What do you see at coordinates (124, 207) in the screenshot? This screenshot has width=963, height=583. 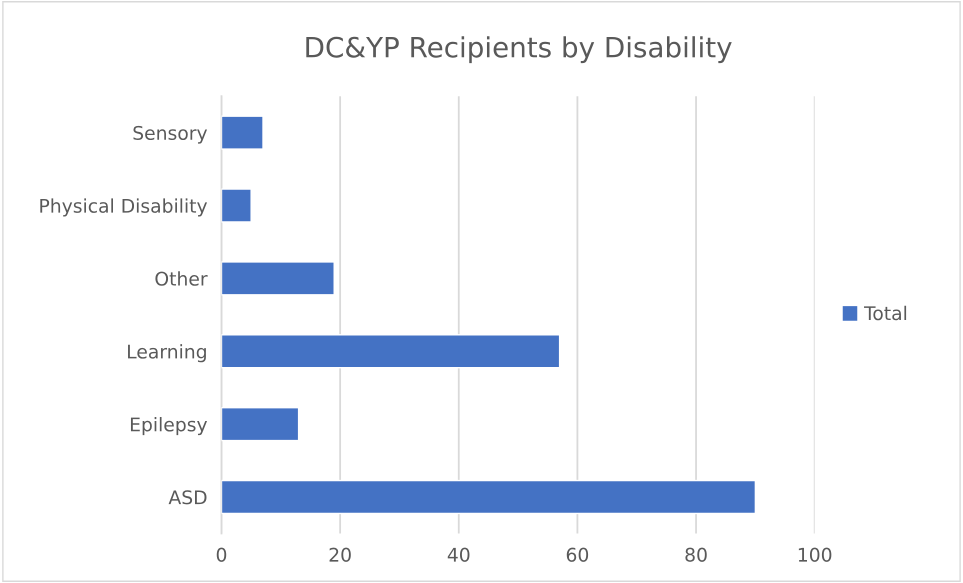 I see `y-tick-label: Physical Disability` at bounding box center [124, 207].